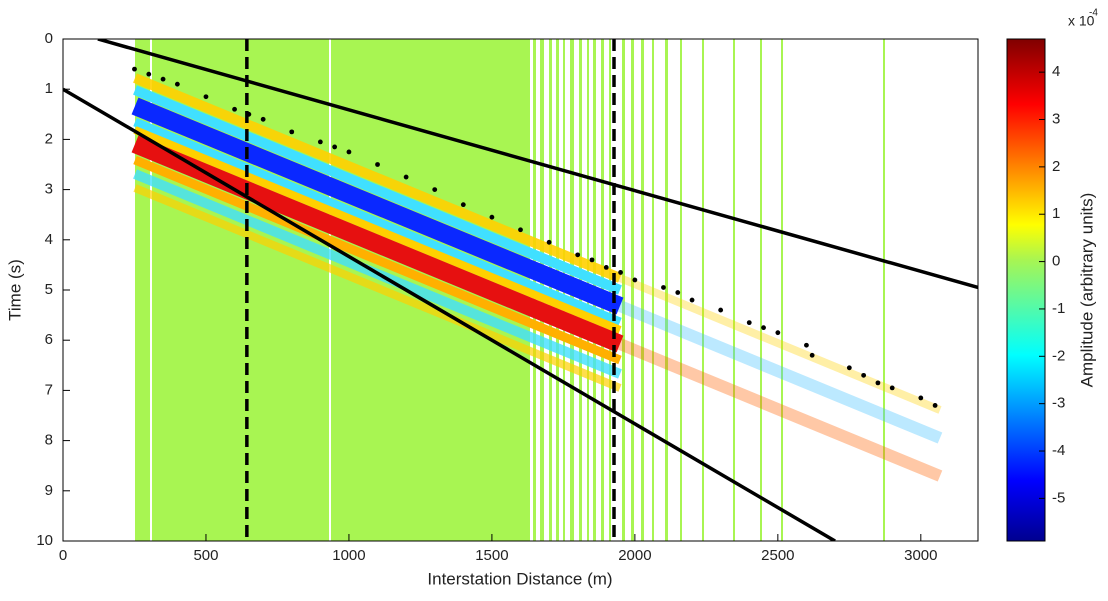 This screenshot has height=601, width=1108. Describe the element at coordinates (1086, 290) in the screenshot. I see `colorbar-label: Amplitude (arbitrary units)` at that location.